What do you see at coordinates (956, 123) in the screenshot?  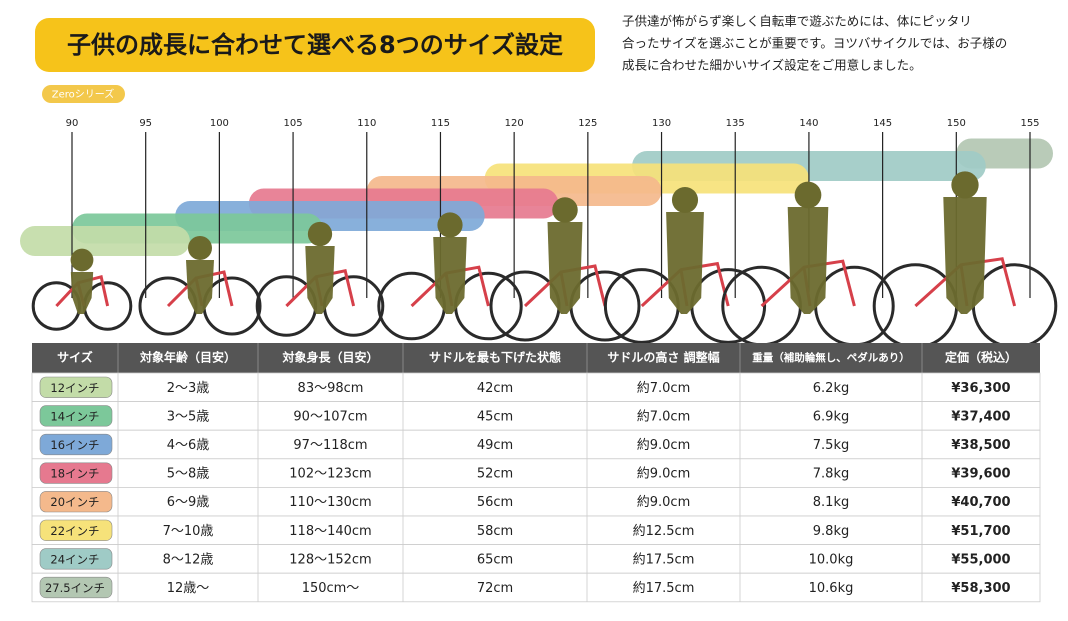 I see `scale-label: 150` at bounding box center [956, 123].